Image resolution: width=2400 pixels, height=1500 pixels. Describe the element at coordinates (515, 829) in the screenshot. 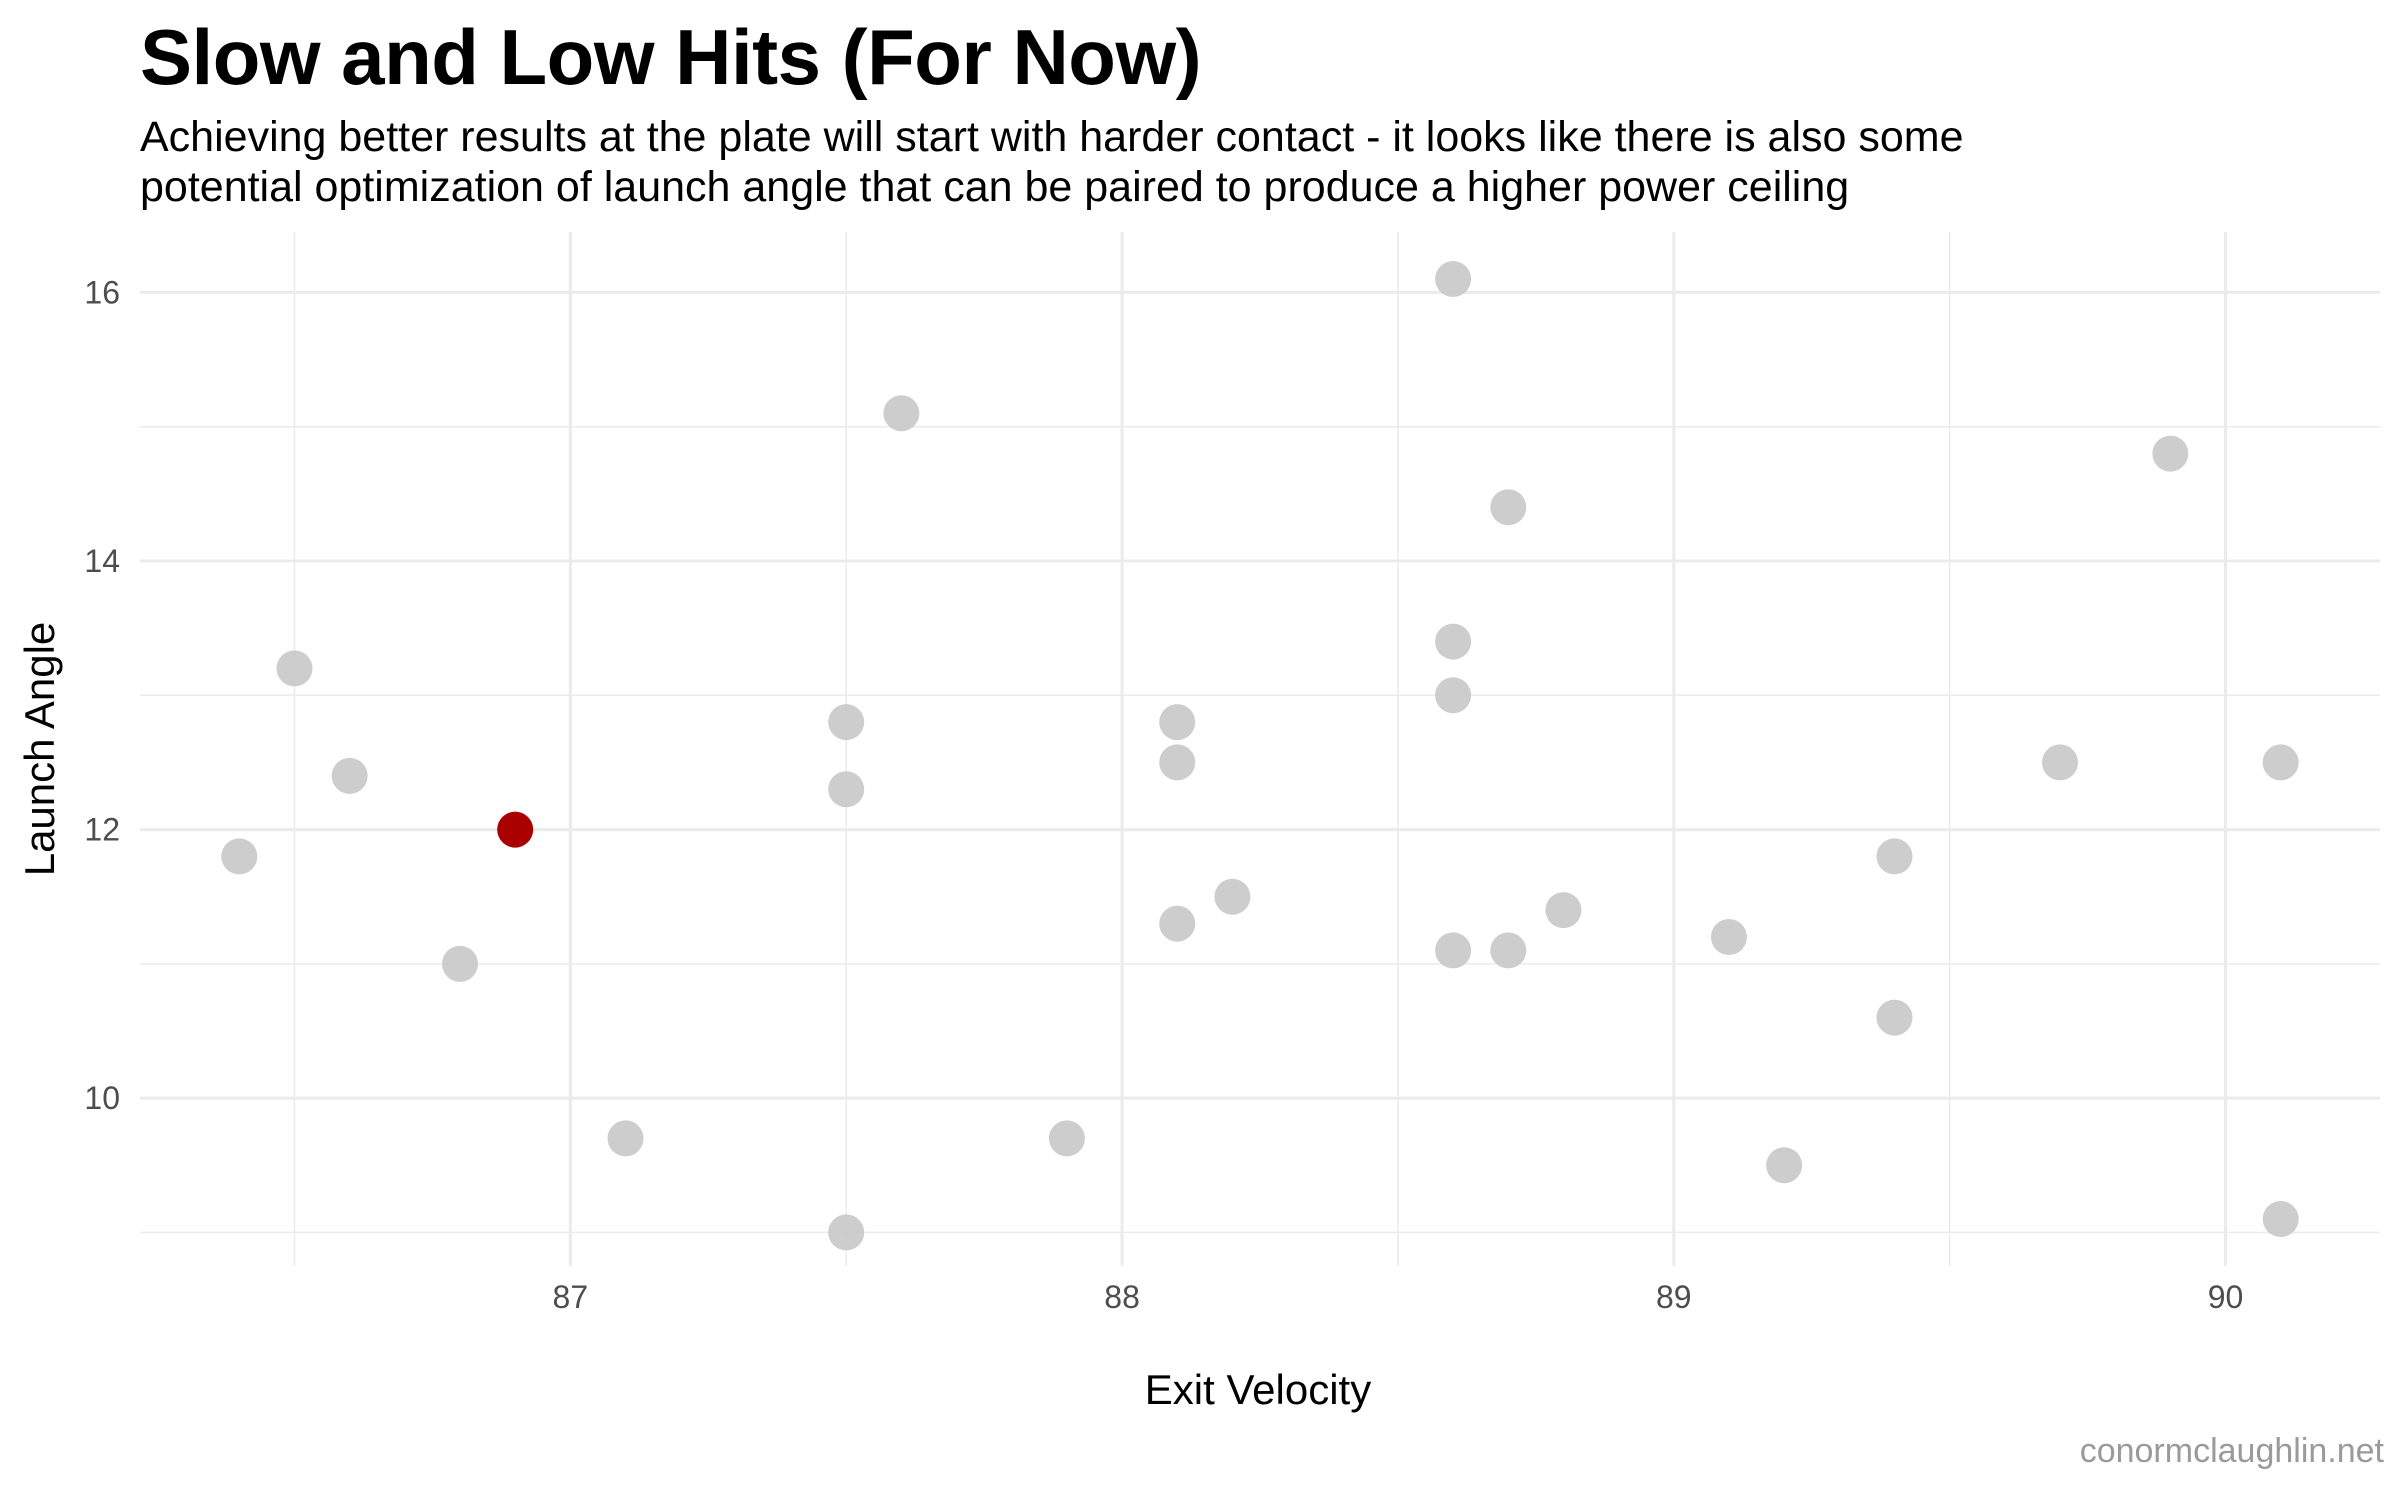

I see `highlighted-data-point` at that location.